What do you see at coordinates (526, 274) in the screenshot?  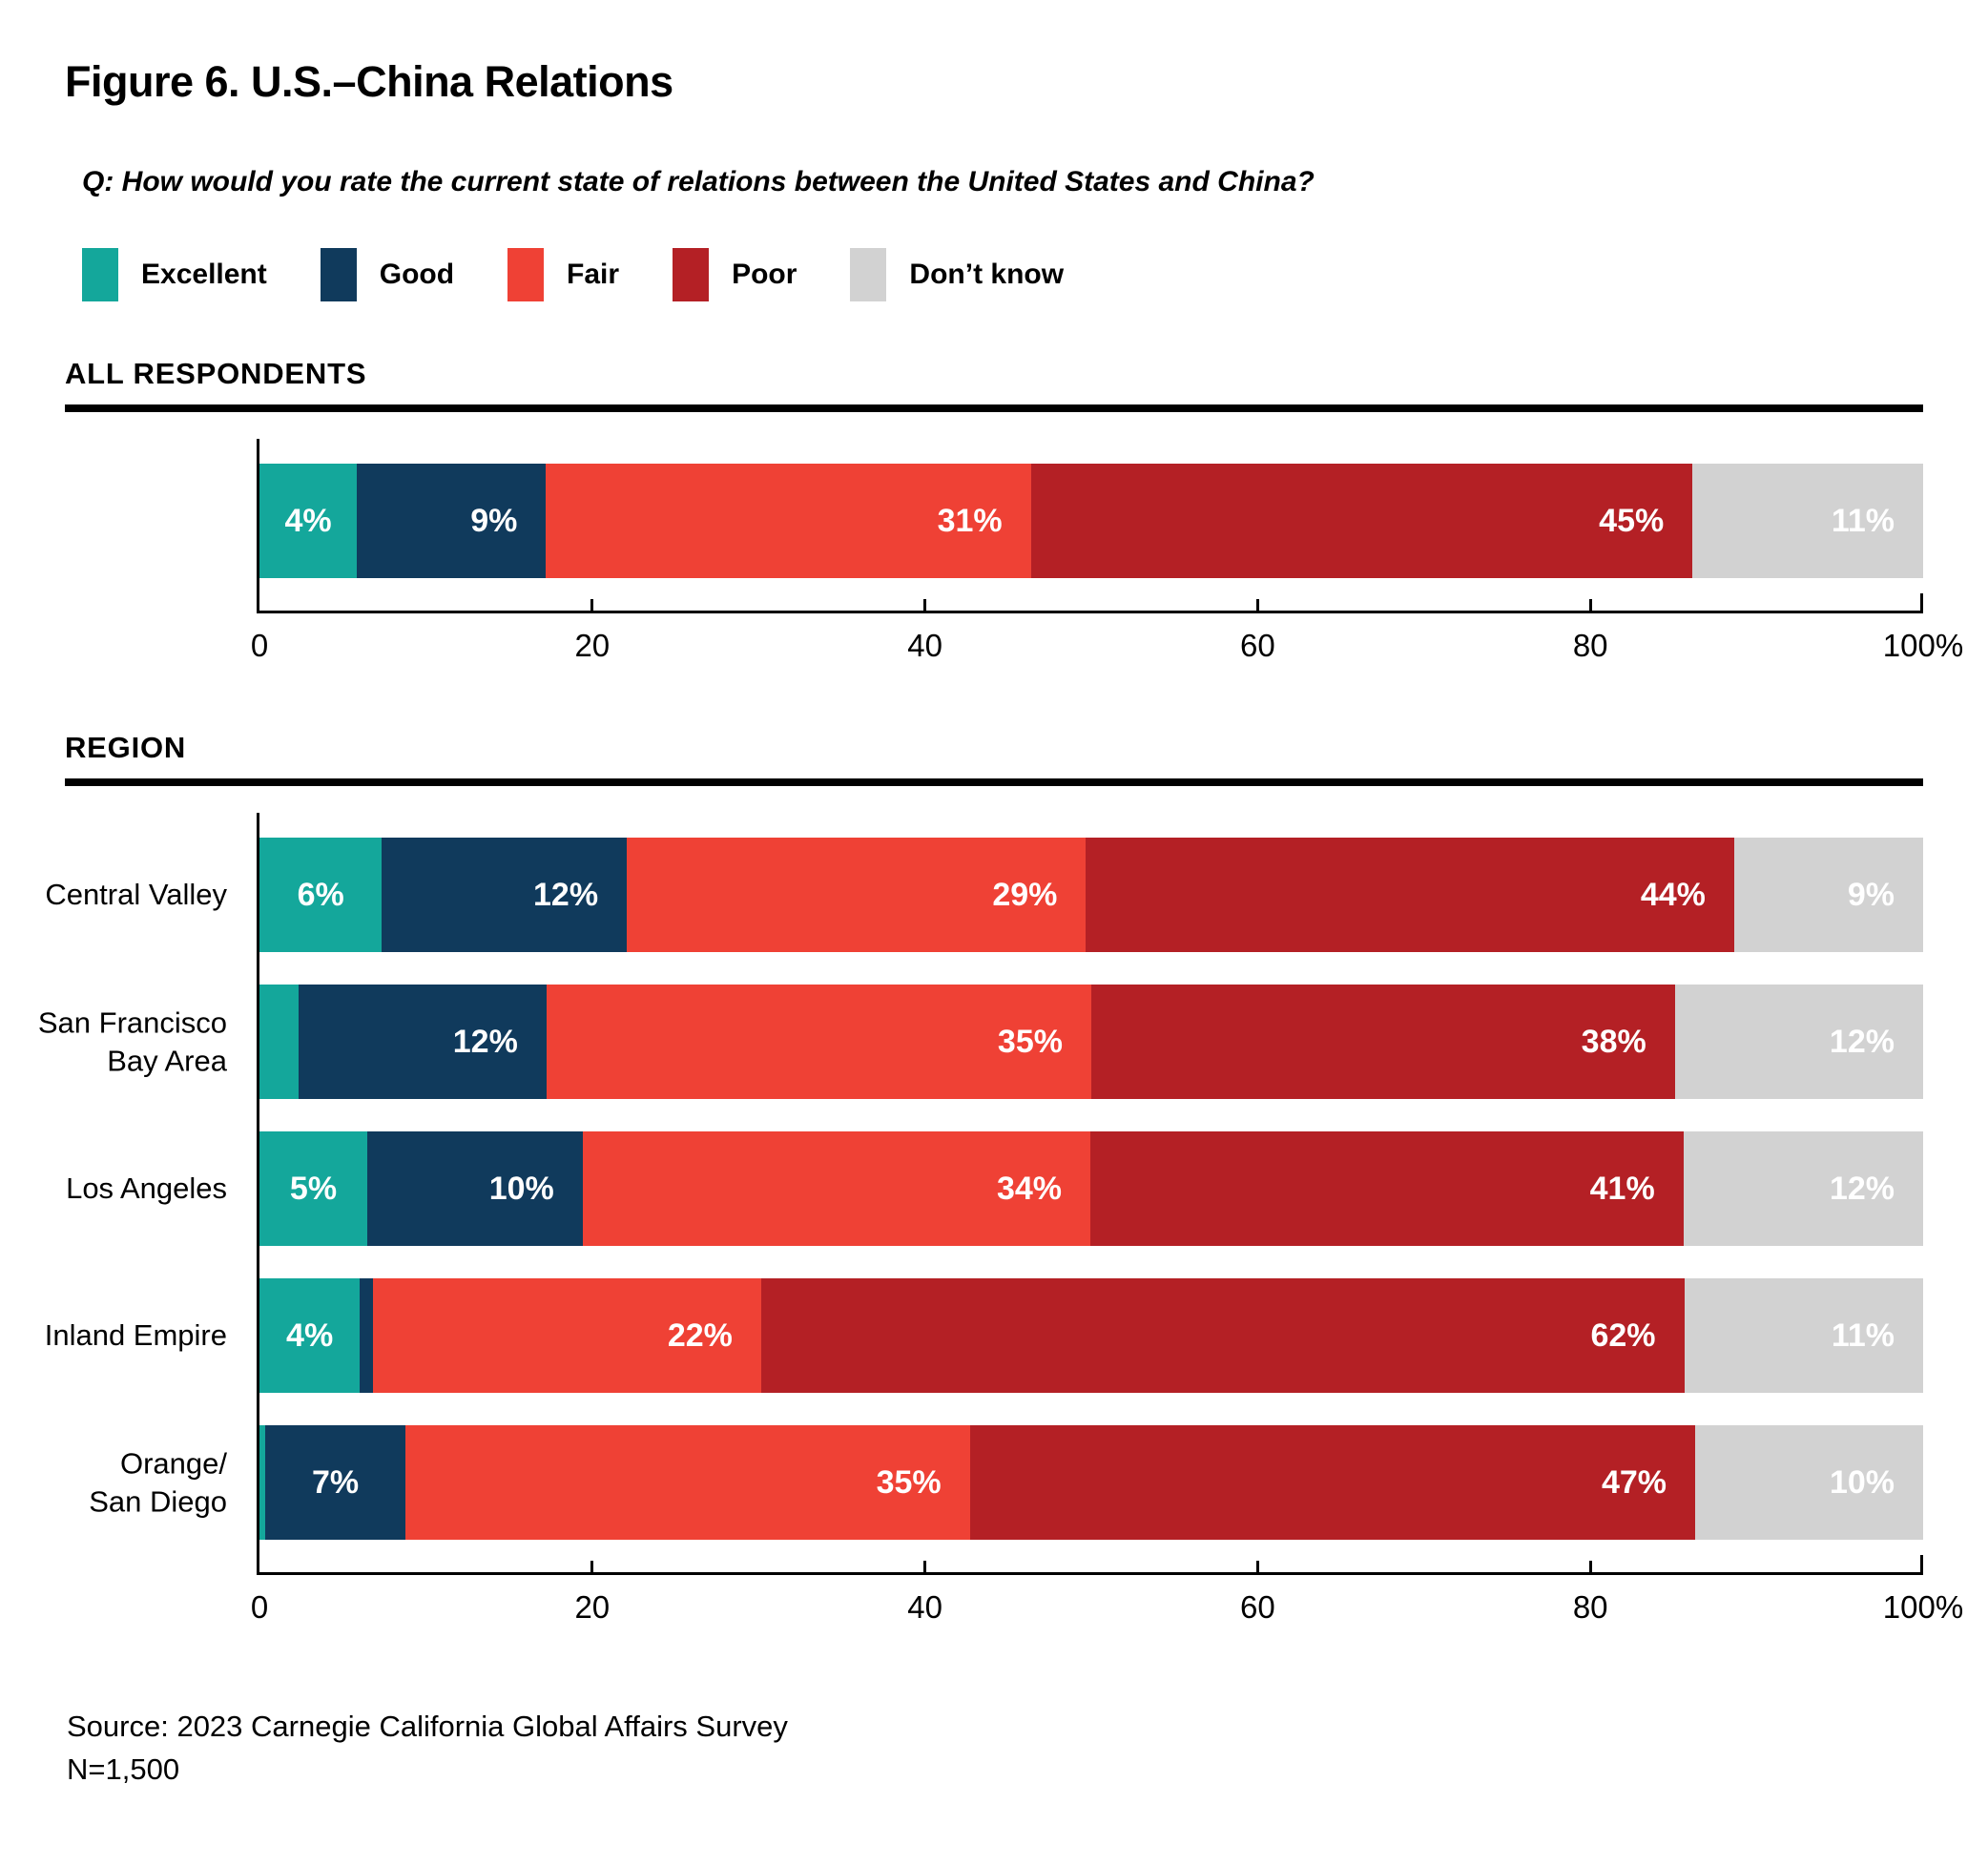 I see `legend-swatch-fair` at bounding box center [526, 274].